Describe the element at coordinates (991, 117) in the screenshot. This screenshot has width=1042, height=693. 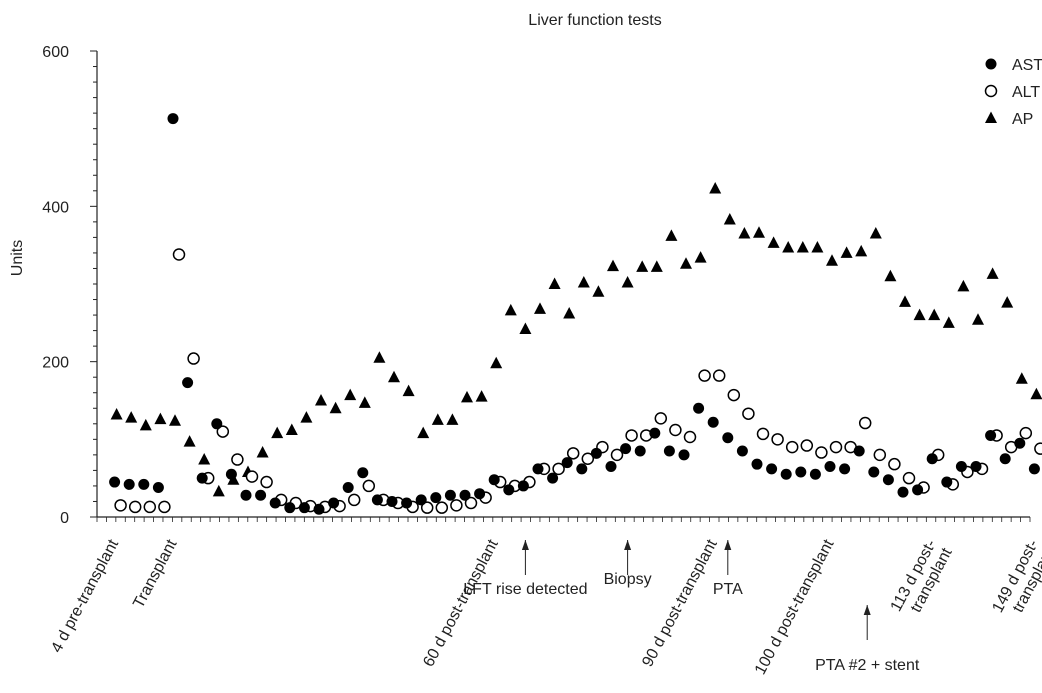
I see `legend-marker-ap` at that location.